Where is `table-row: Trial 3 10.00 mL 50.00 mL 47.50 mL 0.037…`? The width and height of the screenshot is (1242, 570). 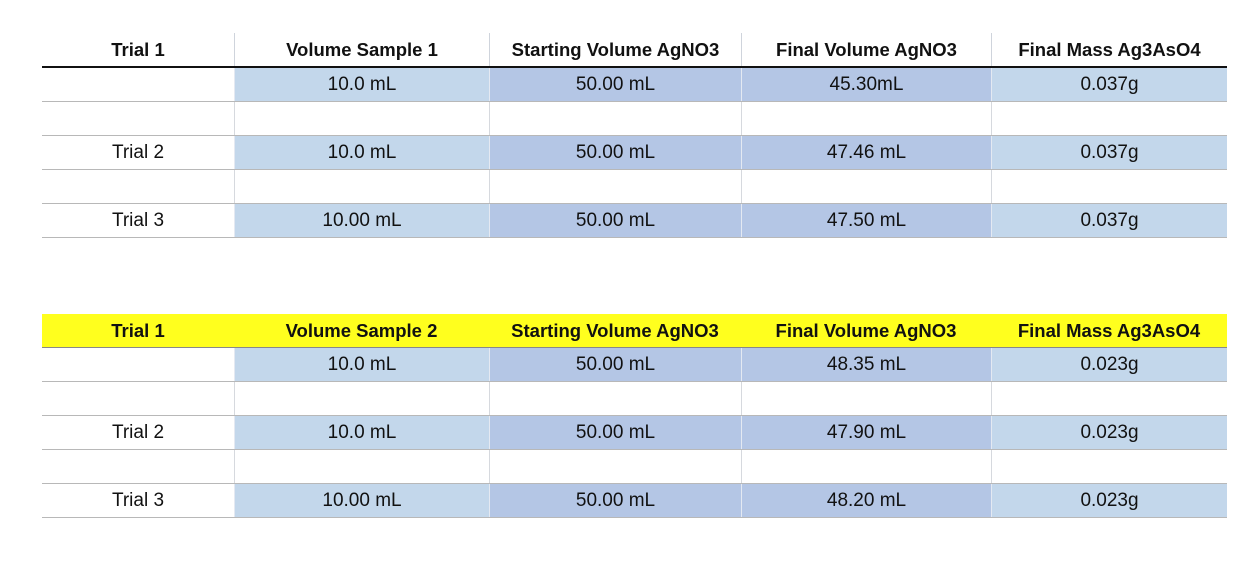
table-row: Trial 3 10.00 mL 50.00 mL 47.50 mL 0.037… is located at coordinates (634, 221).